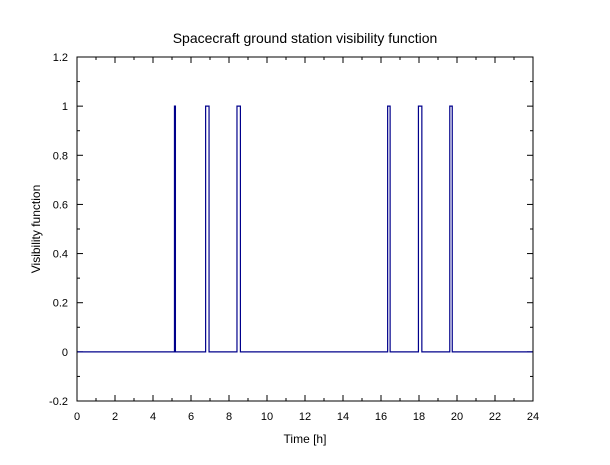 The image size is (610, 465). Describe the element at coordinates (457, 417) in the screenshot. I see `x-tick-label: 20` at that location.